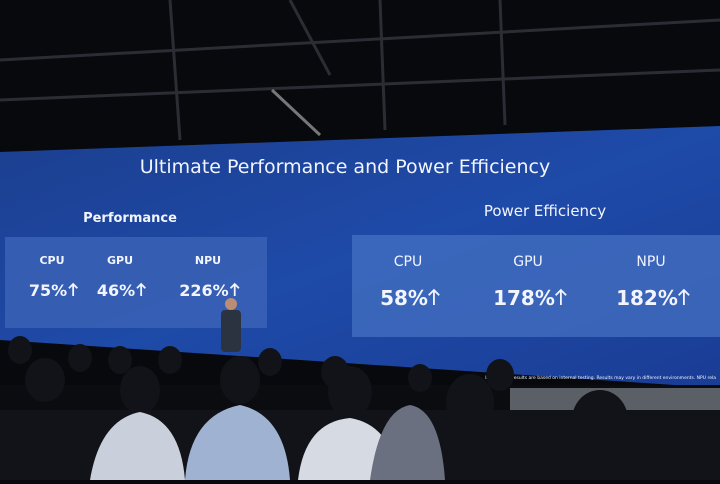  I want to click on section-heading: Power Efficiency, so click(545, 211).